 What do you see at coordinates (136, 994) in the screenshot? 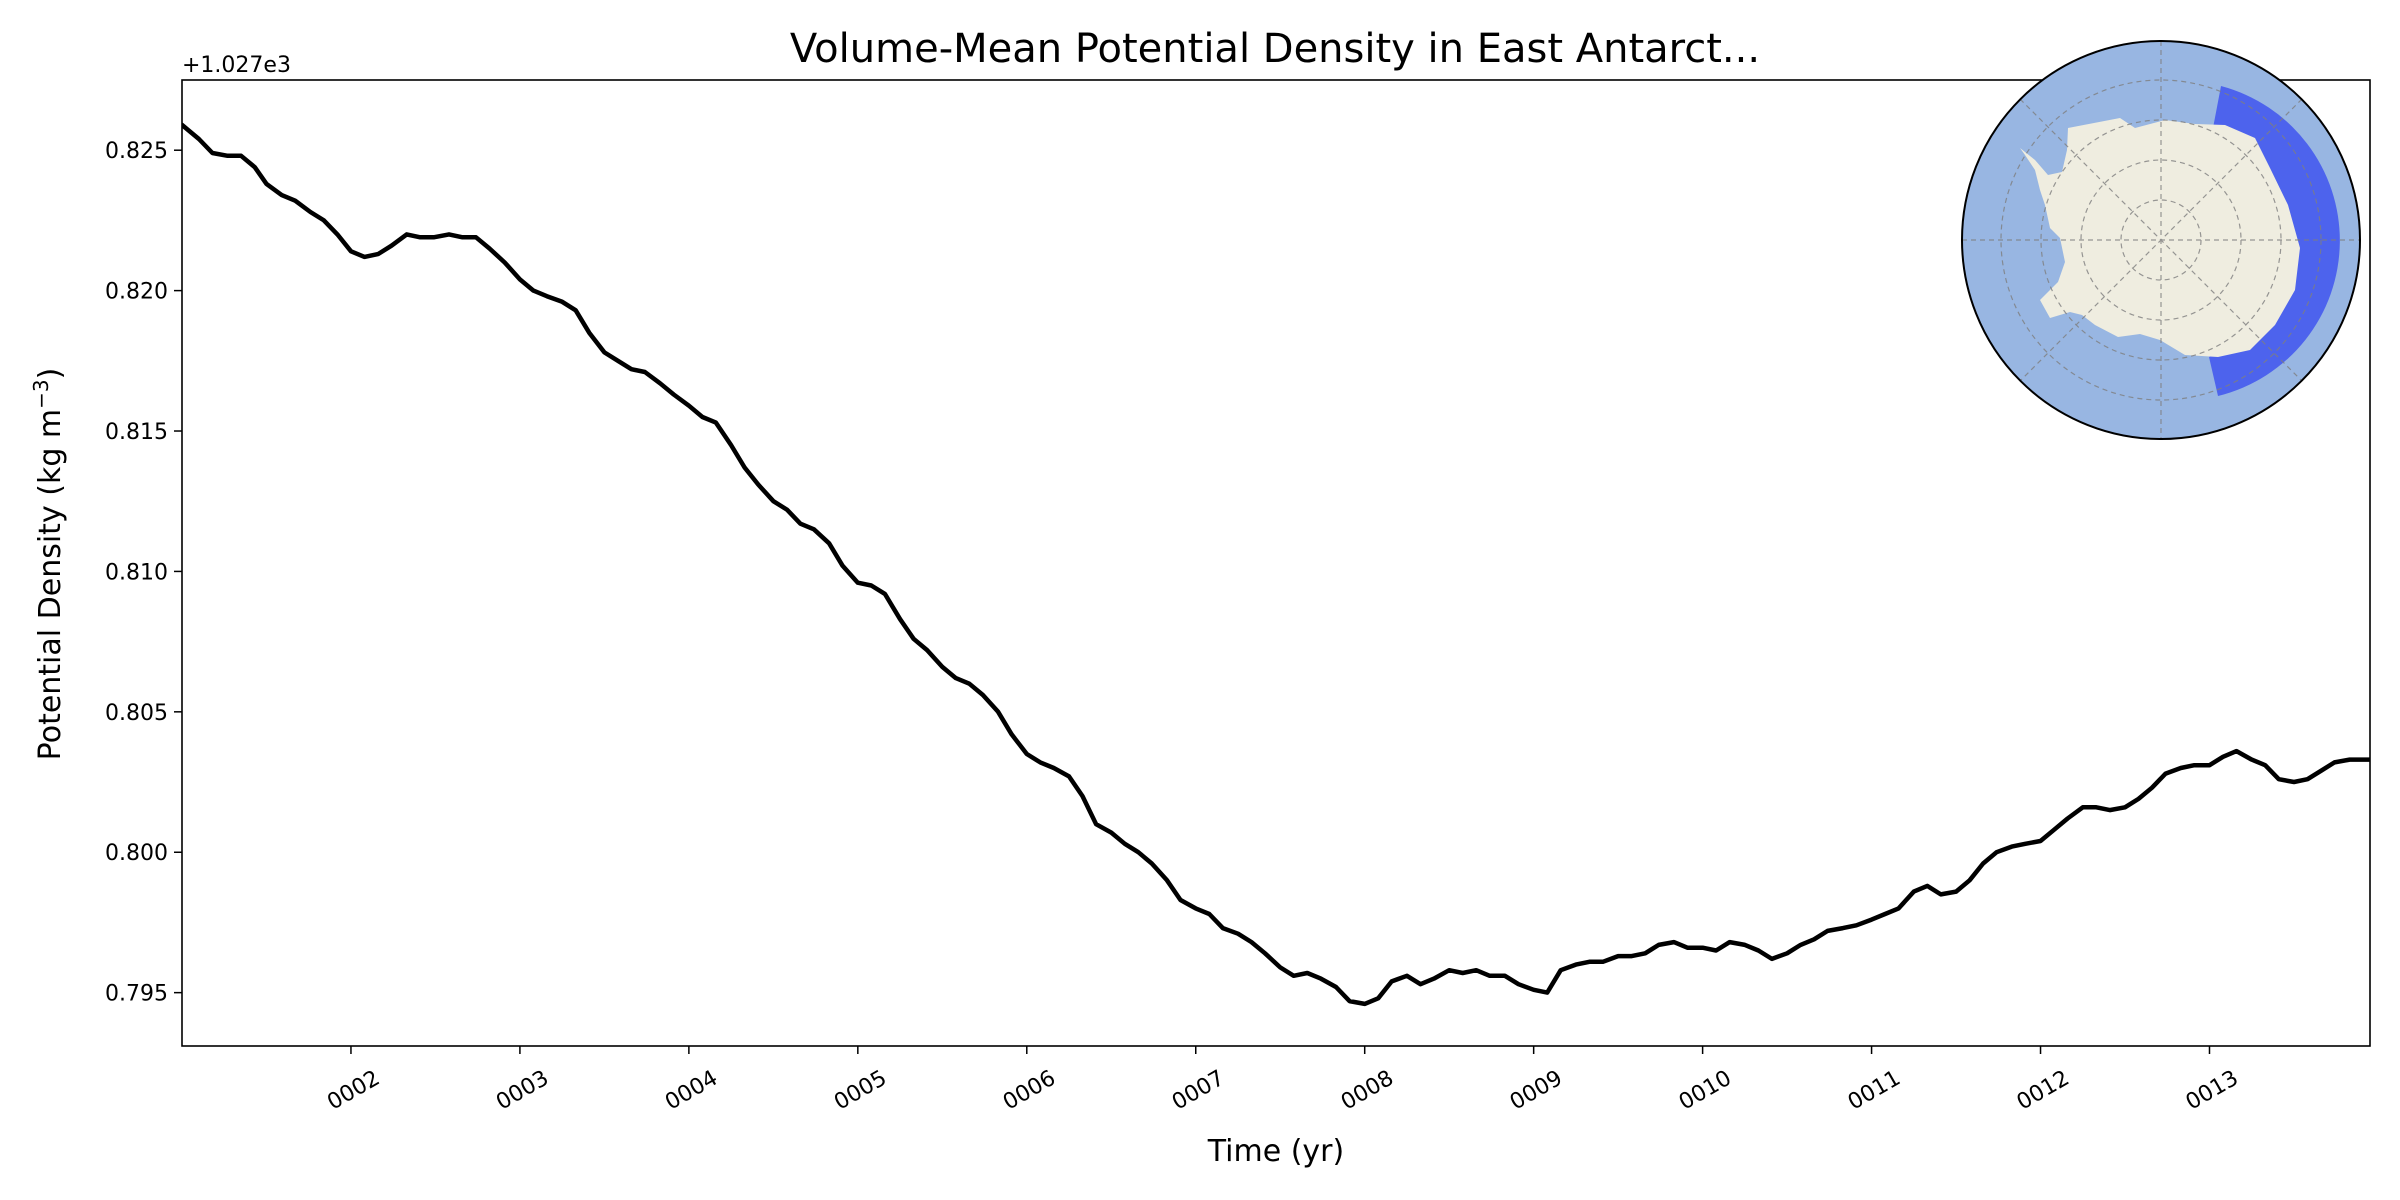
I see `y-tick-label: 0.795` at bounding box center [136, 994].